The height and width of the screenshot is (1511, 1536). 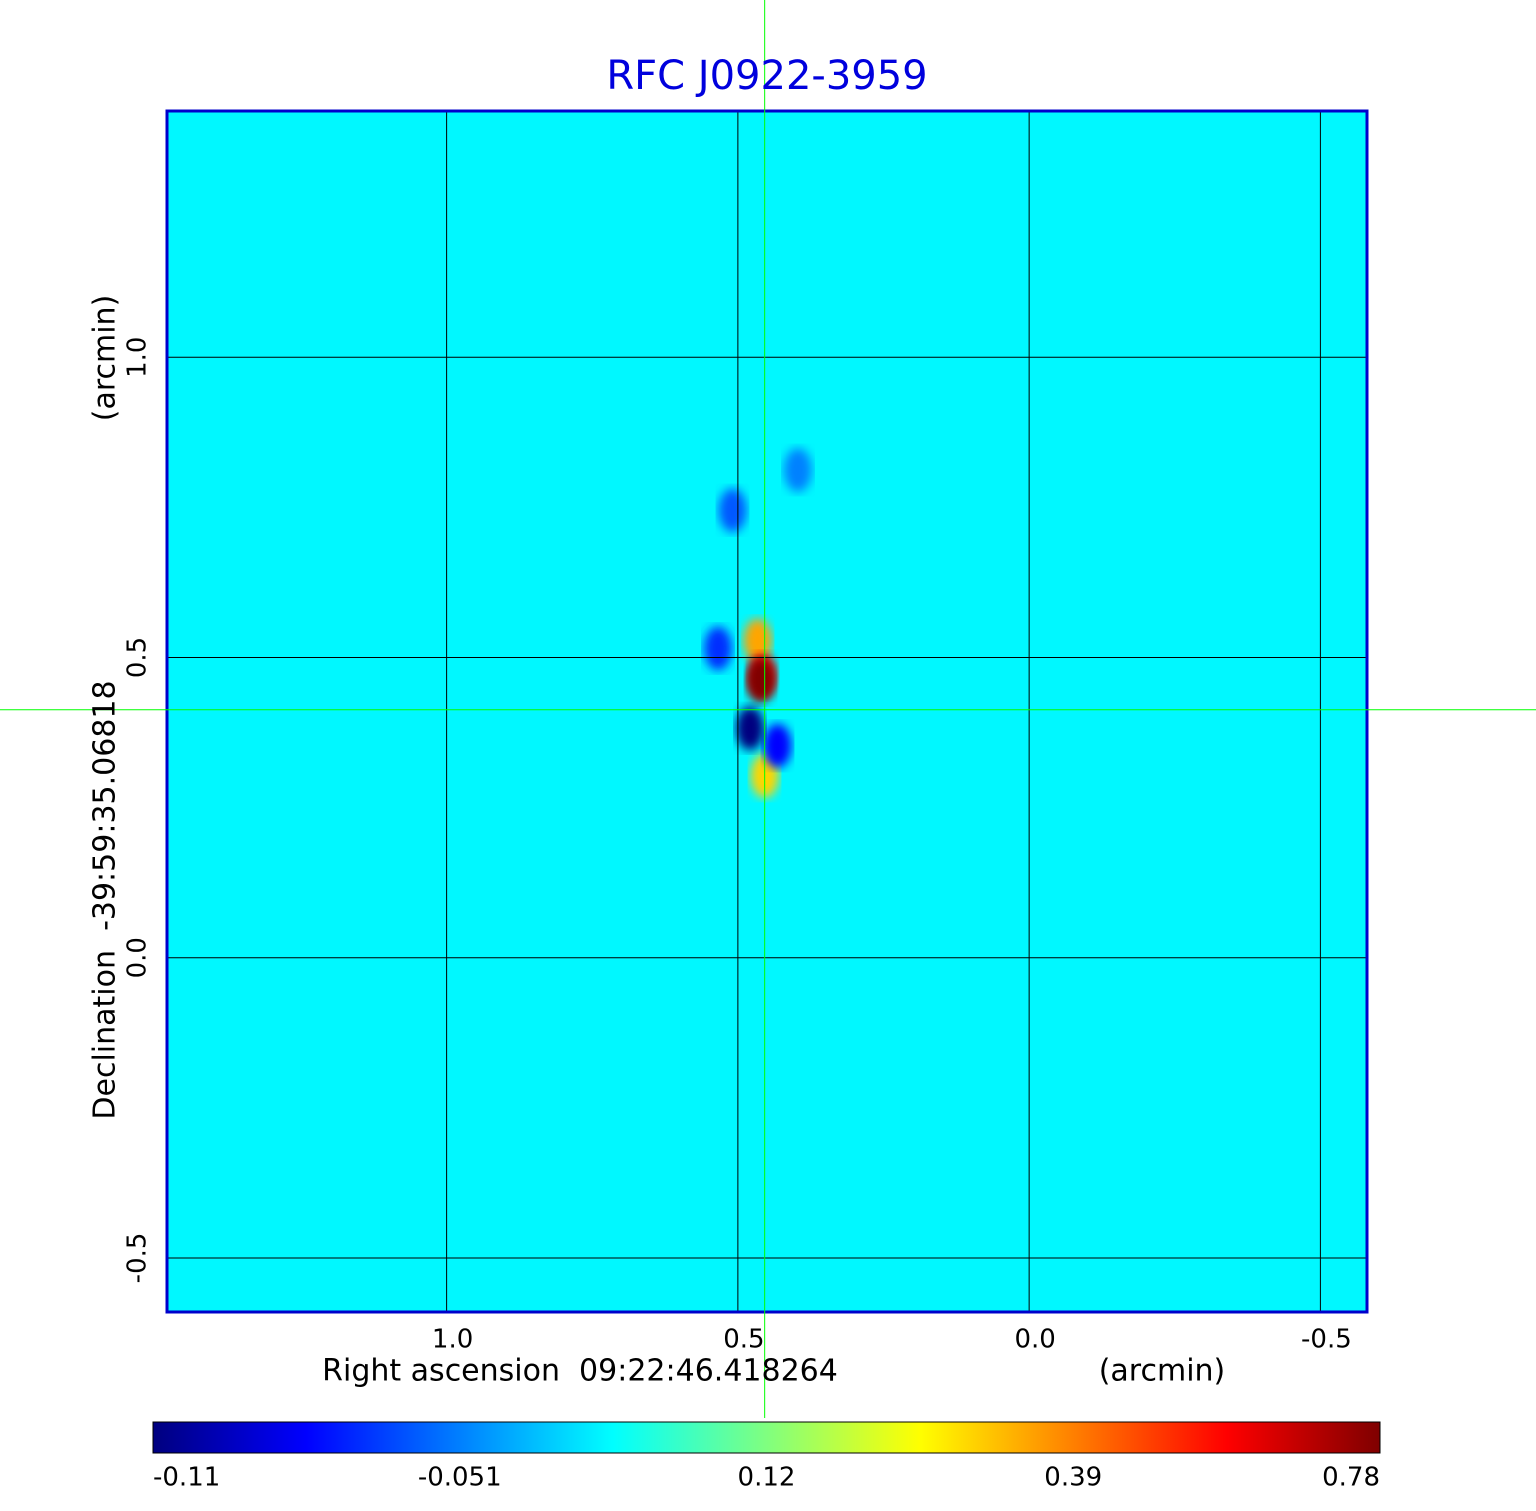 I want to click on y-axis-label: Declination -39:59:35.06818, so click(x=105, y=899).